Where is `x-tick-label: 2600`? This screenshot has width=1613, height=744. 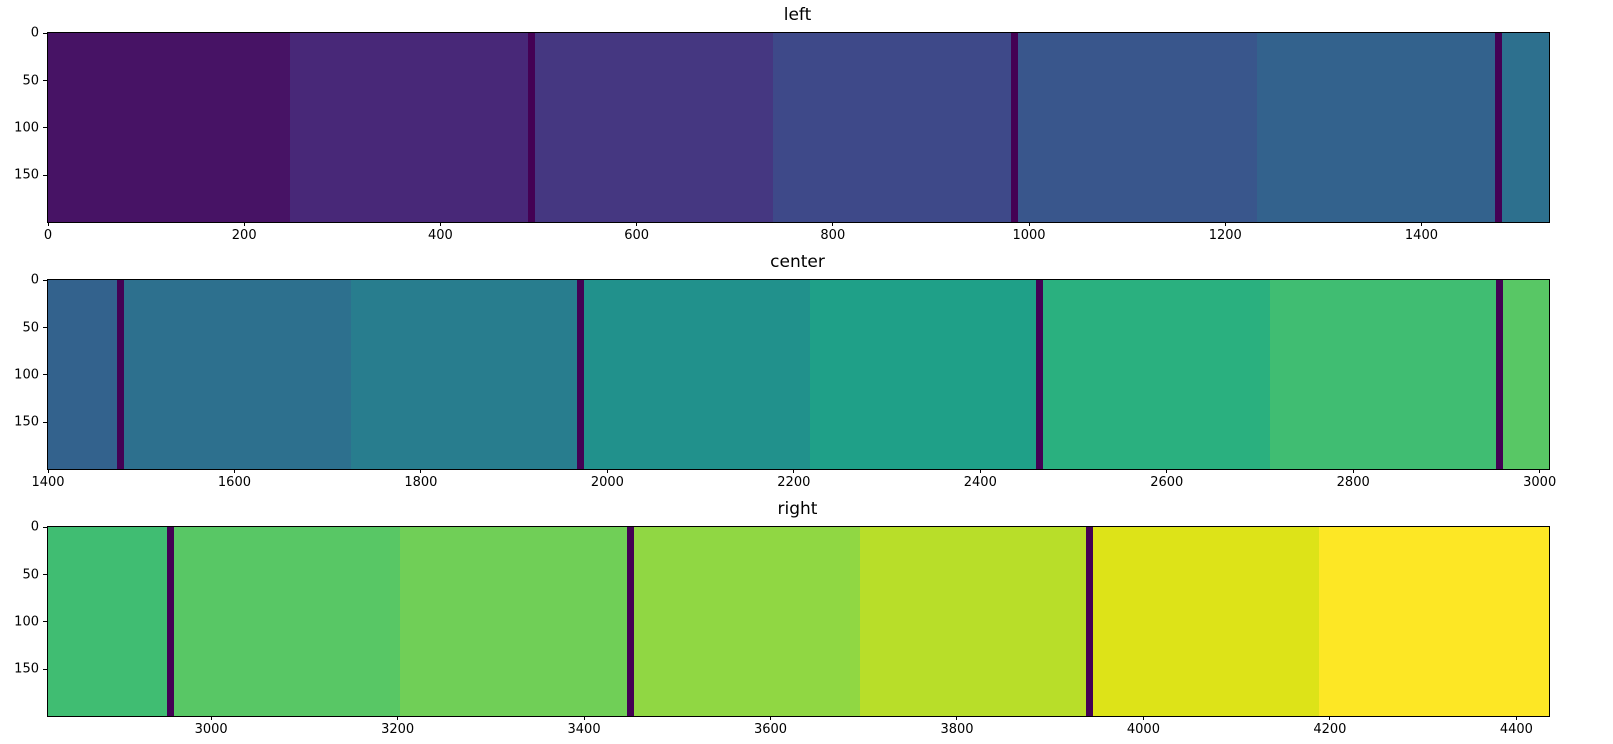 x-tick-label: 2600 is located at coordinates (1167, 482).